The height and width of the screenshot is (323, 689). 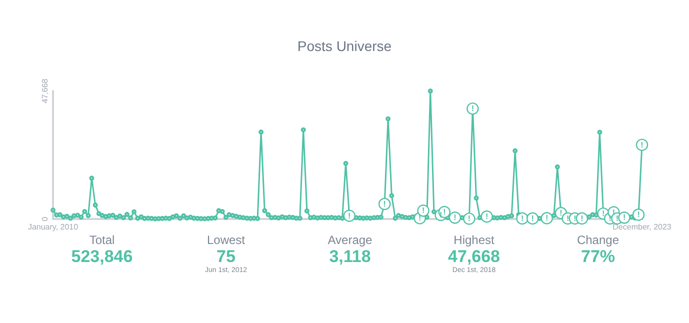 What do you see at coordinates (350, 250) in the screenshot?
I see `text: Average 3,118` at bounding box center [350, 250].